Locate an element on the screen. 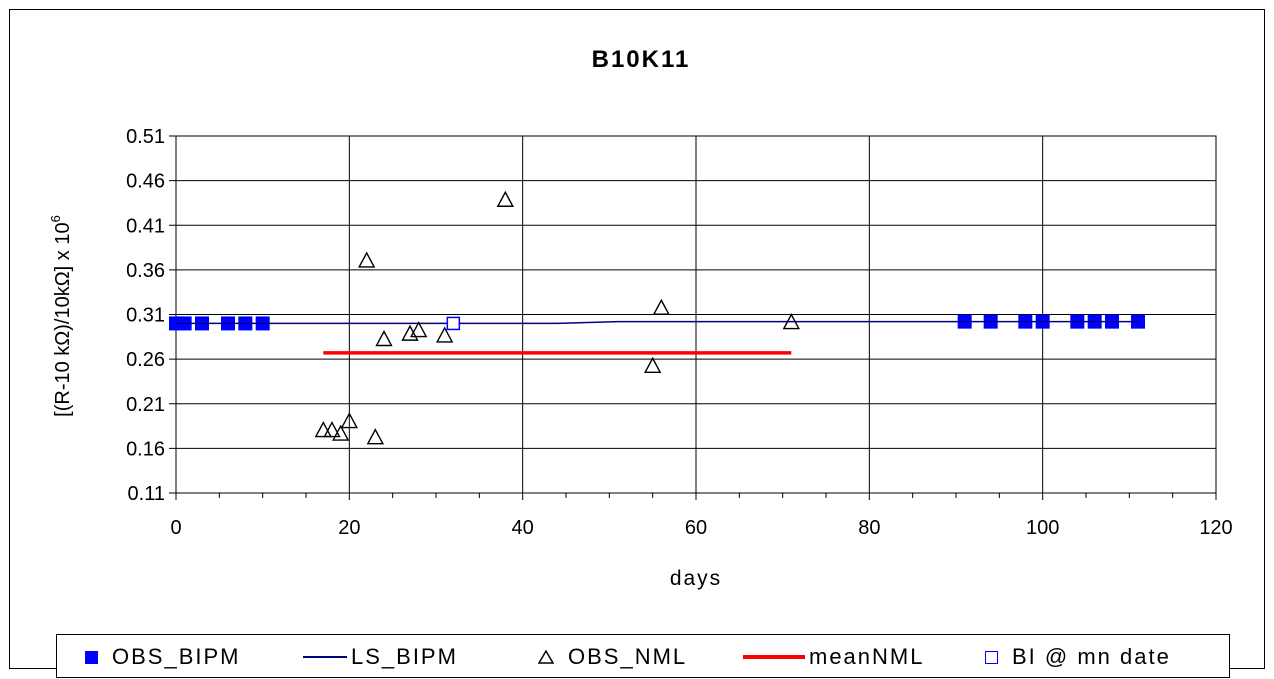 The width and height of the screenshot is (1274, 679). x-tick-label: 80 is located at coordinates (869, 528).